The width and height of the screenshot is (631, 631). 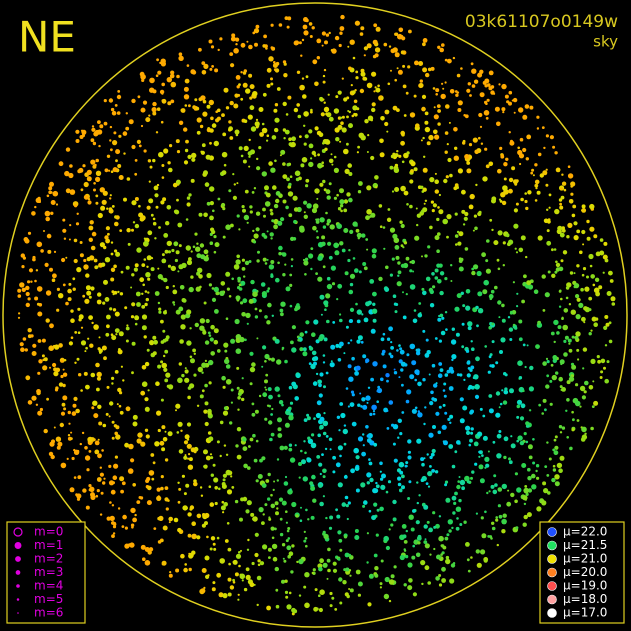 I want to click on brightness-swatch, so click(x=552, y=586).